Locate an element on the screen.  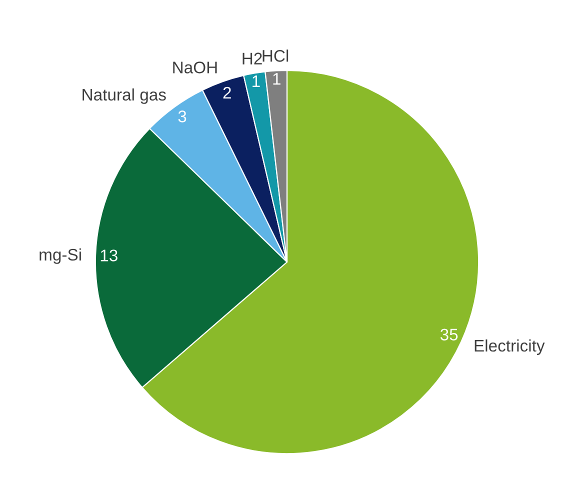
slice-label: Natural gas is located at coordinates (124, 96).